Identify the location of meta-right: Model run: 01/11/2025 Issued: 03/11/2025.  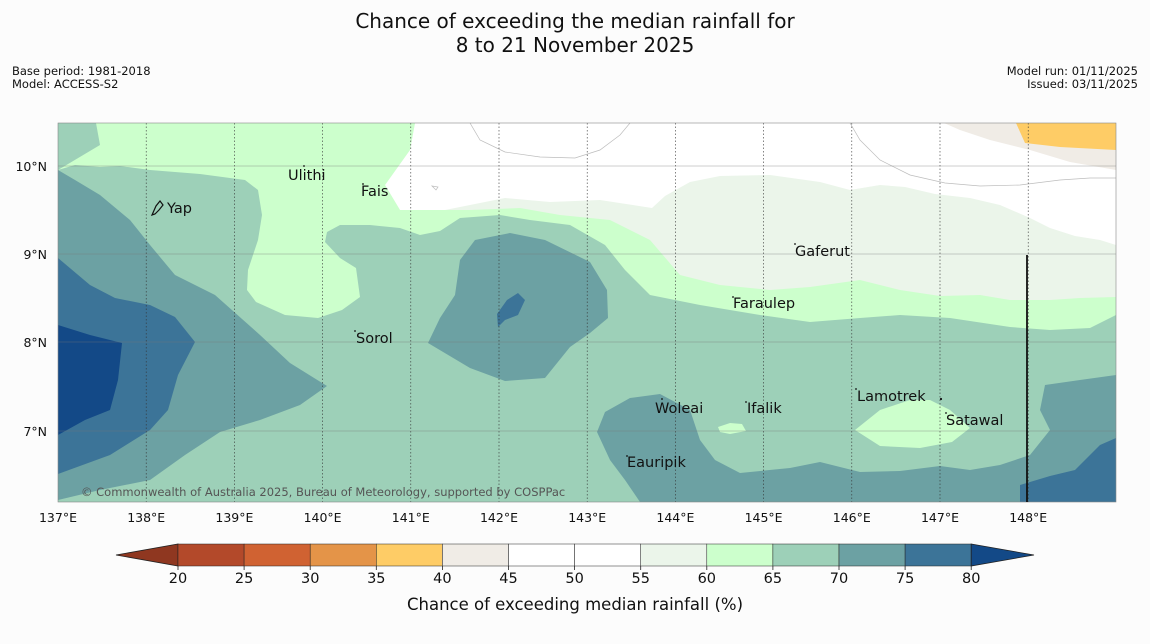
(1072, 78).